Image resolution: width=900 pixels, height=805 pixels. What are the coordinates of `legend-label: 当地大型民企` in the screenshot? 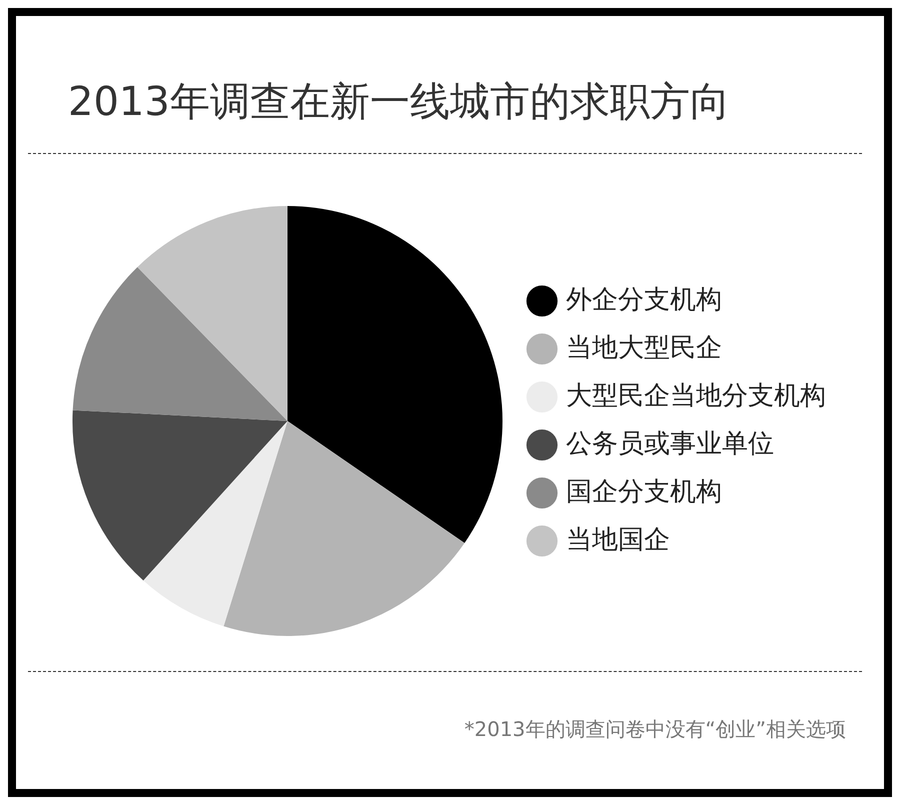 It's located at (644, 347).